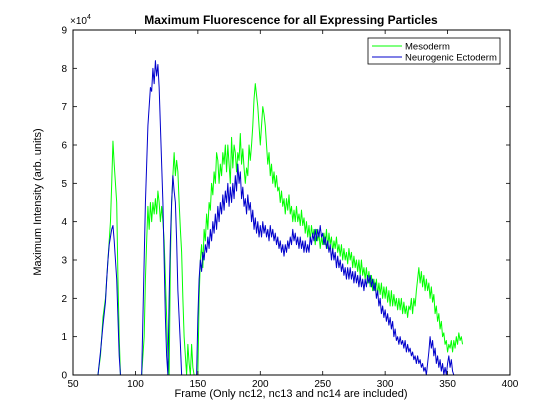 This screenshot has height=420, width=560. I want to click on x-tick-label: 350, so click(447, 384).